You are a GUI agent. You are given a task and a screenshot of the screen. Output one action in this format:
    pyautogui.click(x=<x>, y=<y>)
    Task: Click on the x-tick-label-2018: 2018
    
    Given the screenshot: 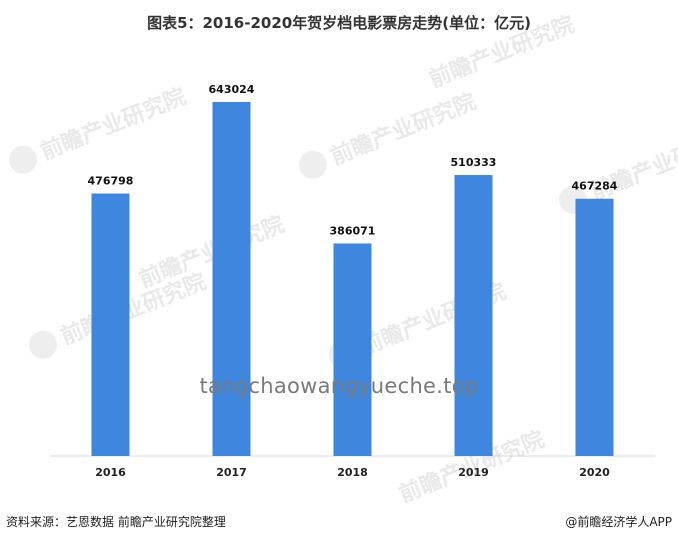 What is the action you would take?
    pyautogui.click(x=352, y=472)
    